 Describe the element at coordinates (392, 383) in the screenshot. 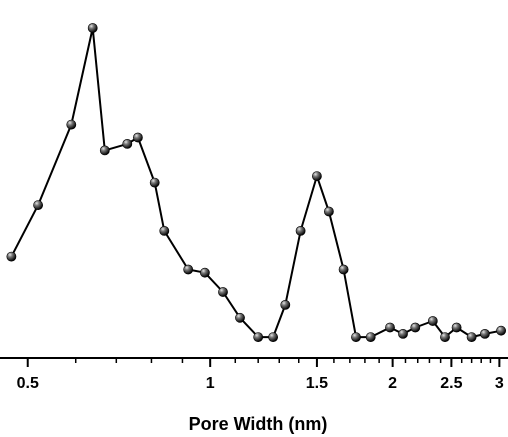

I see `x-tick-label: 2` at that location.